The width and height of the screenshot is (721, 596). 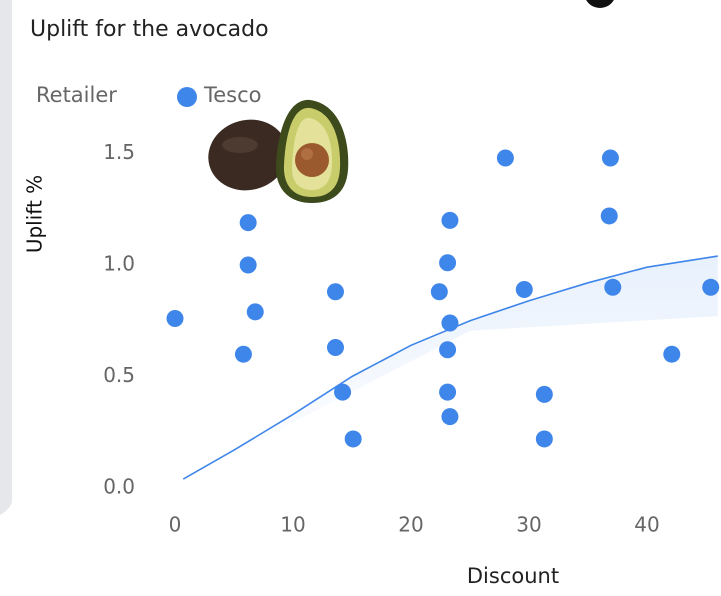 I want to click on x-axis-label: Discount, so click(x=513, y=576).